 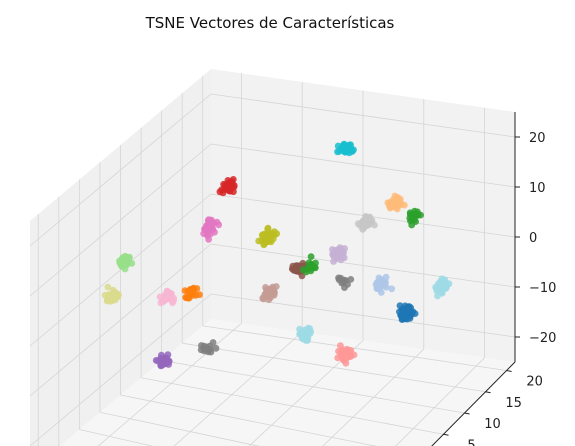 I want to click on y-tick-label: 10, so click(x=492, y=424).